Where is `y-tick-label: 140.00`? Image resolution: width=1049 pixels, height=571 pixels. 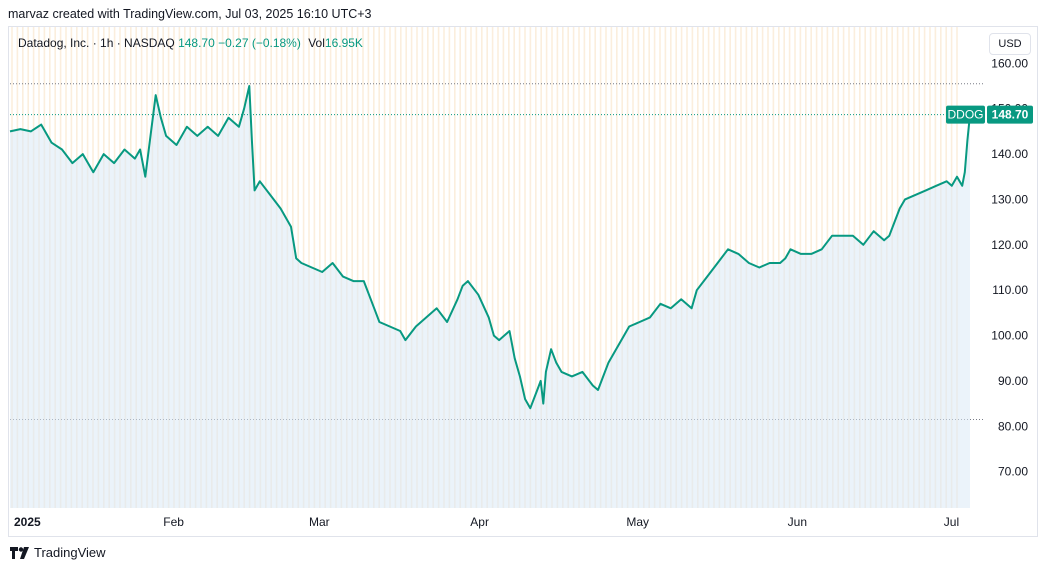
y-tick-label: 140.00 is located at coordinates (1009, 154).